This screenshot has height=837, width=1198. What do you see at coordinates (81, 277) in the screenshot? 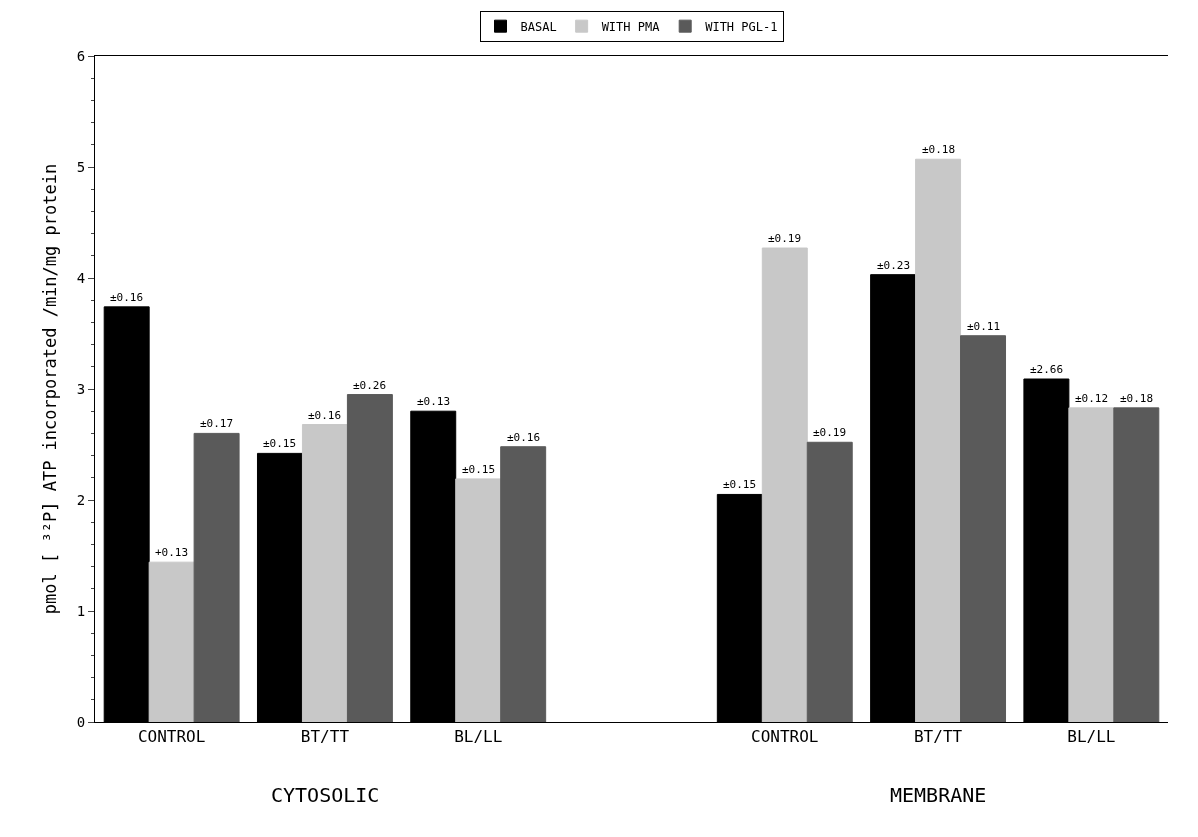
I see `y-tick-label: 4` at bounding box center [81, 277].